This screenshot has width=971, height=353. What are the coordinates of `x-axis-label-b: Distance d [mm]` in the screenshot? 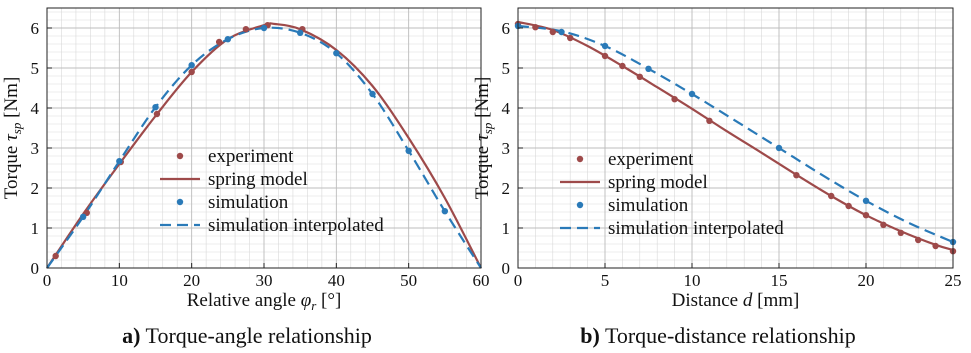 It's located at (736, 300).